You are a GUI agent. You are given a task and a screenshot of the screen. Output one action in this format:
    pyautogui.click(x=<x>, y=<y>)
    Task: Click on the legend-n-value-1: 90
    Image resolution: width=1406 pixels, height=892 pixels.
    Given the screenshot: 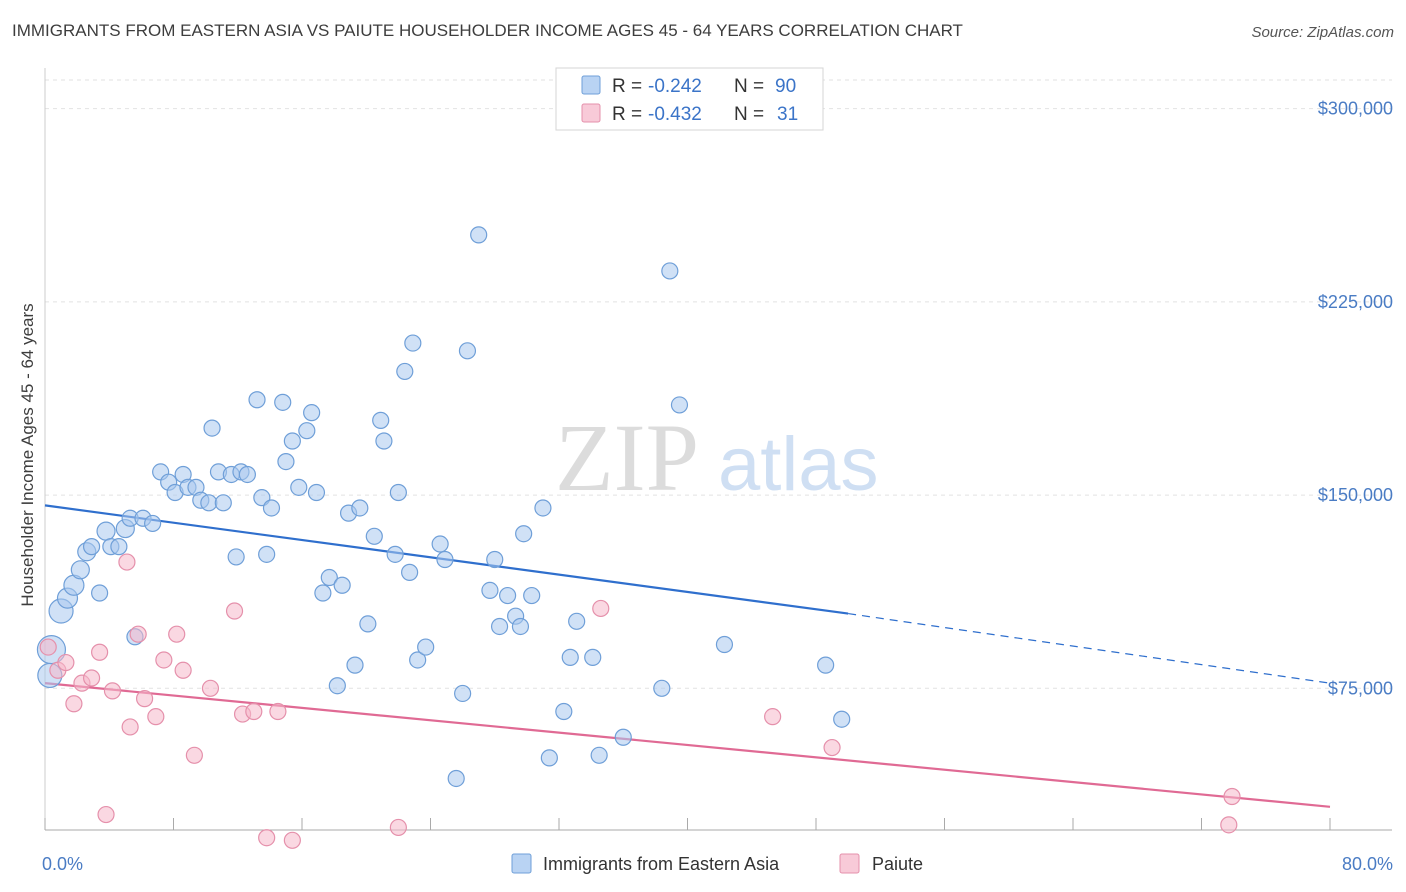 What is the action you would take?
    pyautogui.click(x=785, y=86)
    